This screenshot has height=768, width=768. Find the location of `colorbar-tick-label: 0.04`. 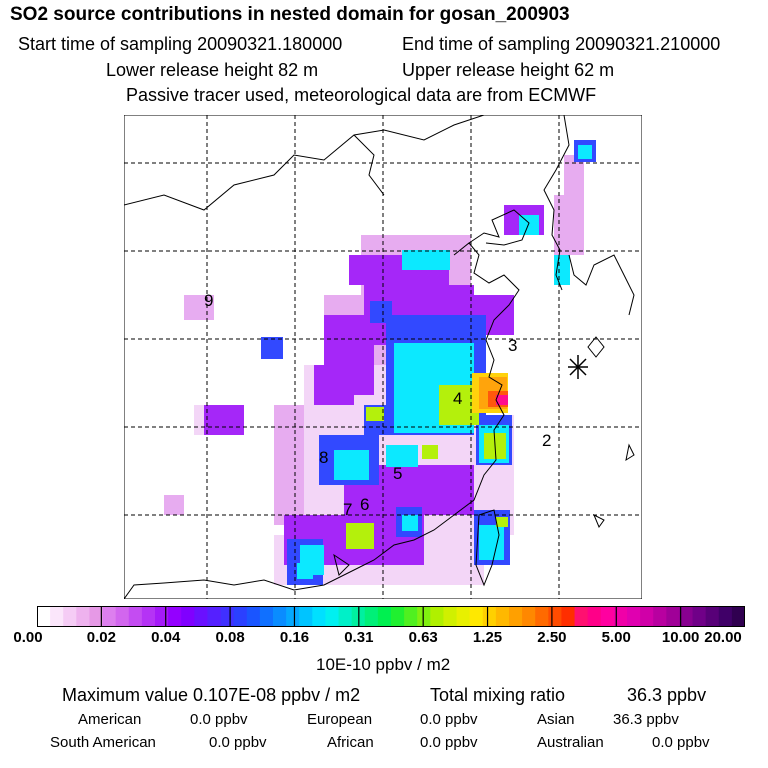

colorbar-tick-label: 0.04 is located at coordinates (166, 637).